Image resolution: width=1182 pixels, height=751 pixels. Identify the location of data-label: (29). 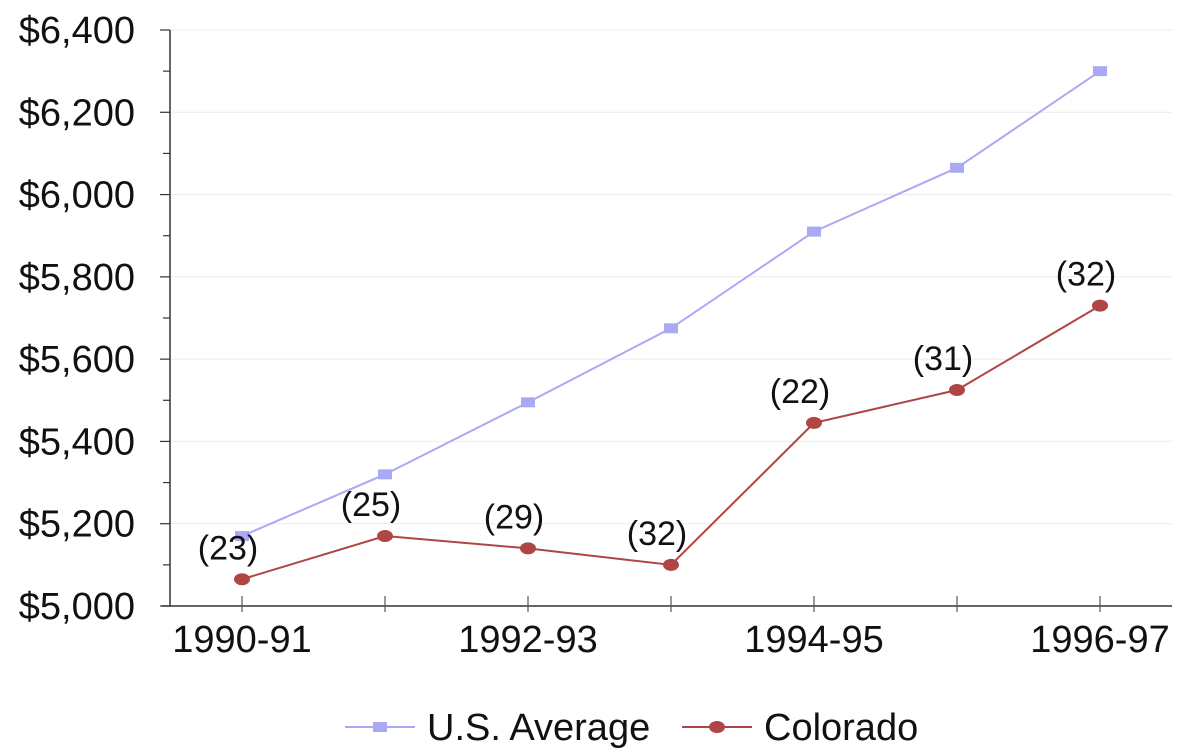
(514, 517).